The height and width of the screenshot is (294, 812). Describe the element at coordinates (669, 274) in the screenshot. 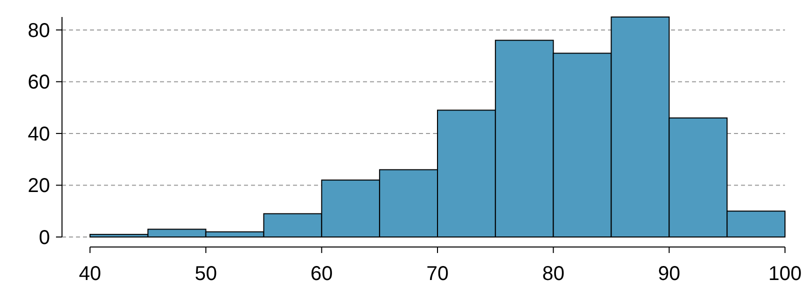

I see `x-tick-label: 90` at that location.